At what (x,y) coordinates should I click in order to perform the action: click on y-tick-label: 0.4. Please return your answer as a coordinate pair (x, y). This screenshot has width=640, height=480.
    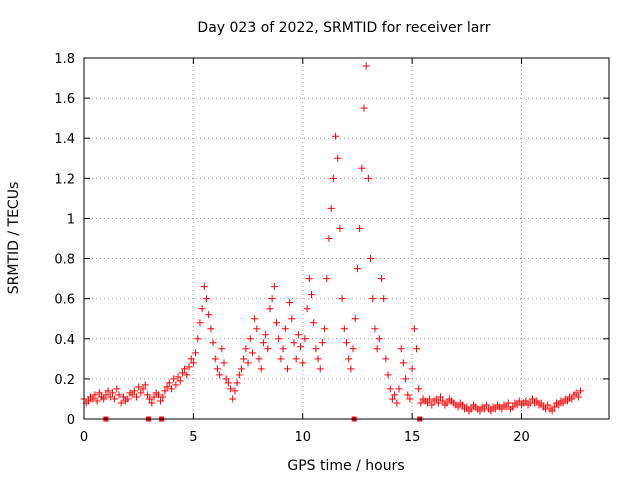
    Looking at the image, I should click on (64, 340).